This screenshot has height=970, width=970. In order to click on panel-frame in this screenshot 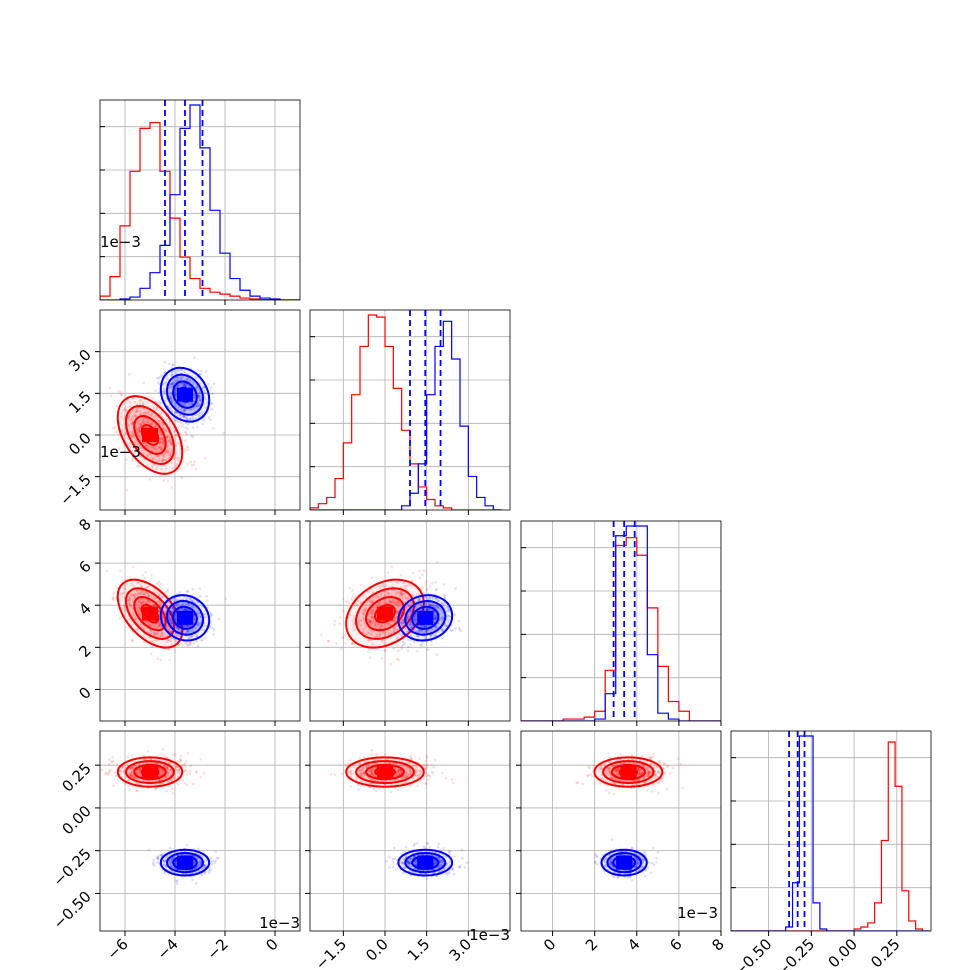, I will do `click(621, 621)`.